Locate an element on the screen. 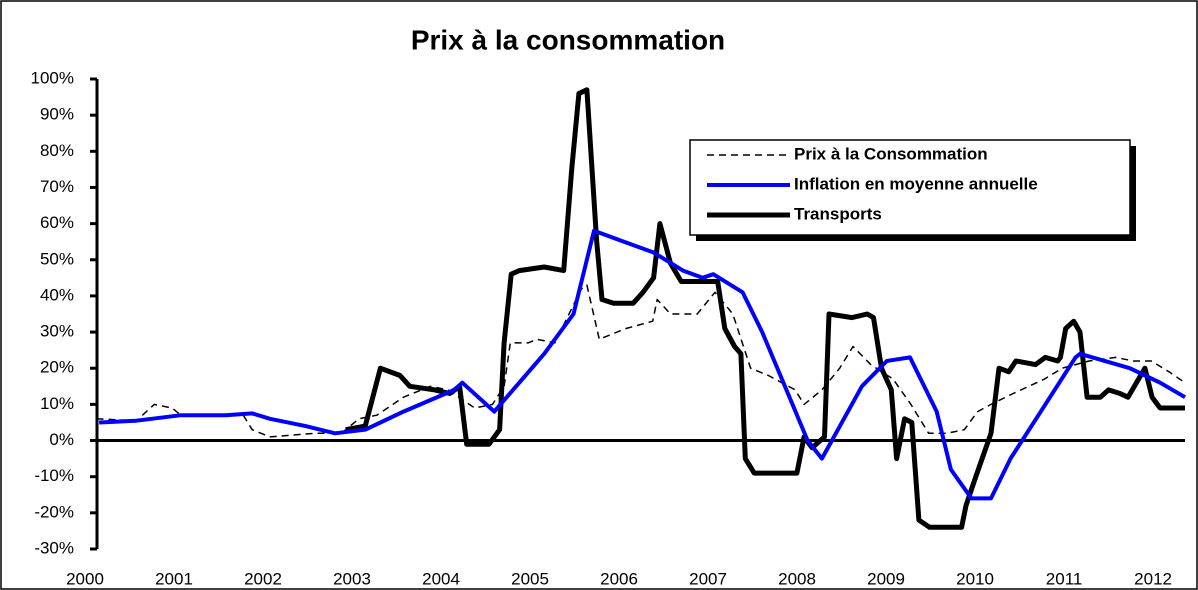  y-tick-label: 100% is located at coordinates (52, 77).